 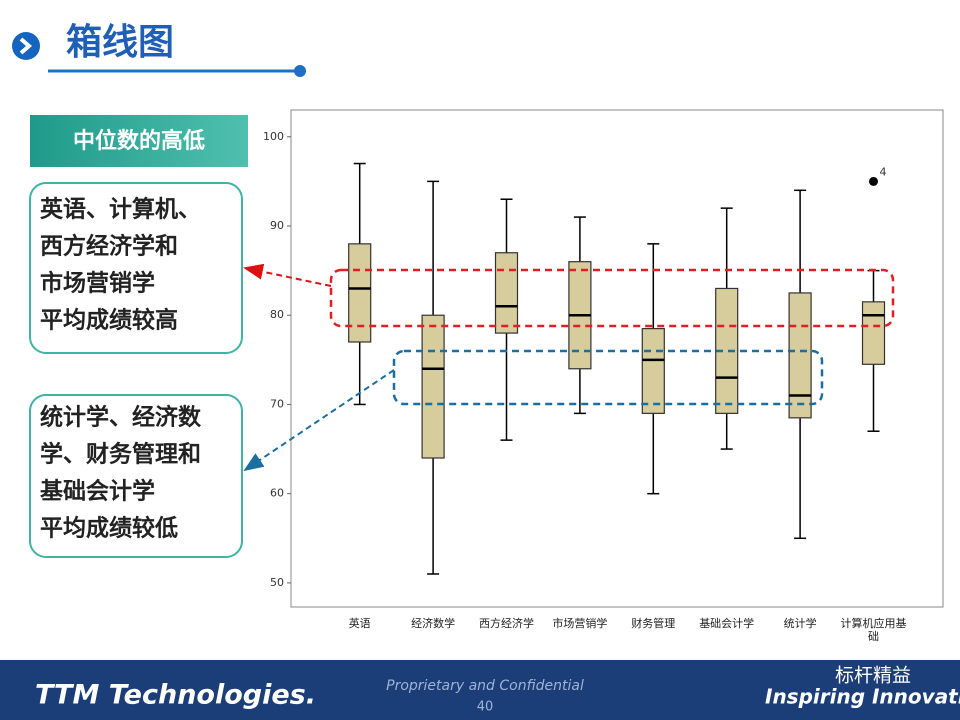 I want to click on footer-page: 40, so click(x=485, y=707).